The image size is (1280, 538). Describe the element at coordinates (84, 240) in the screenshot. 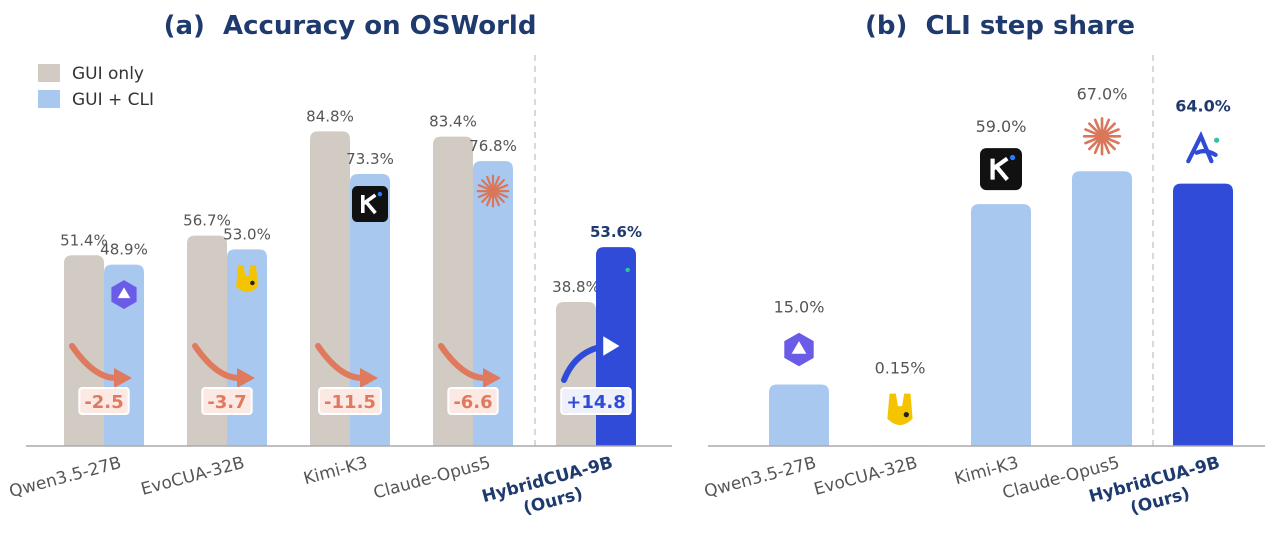

I see `value-label: 51.4%` at that location.